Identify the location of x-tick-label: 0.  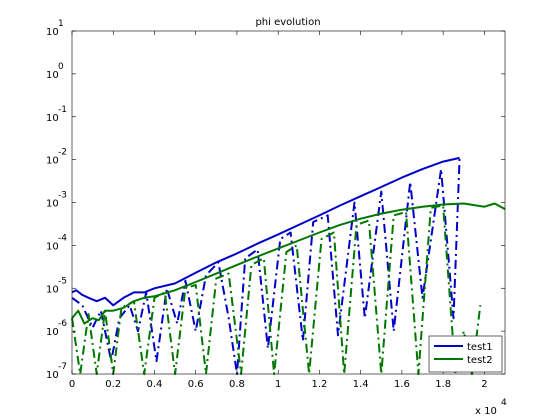
(72, 384).